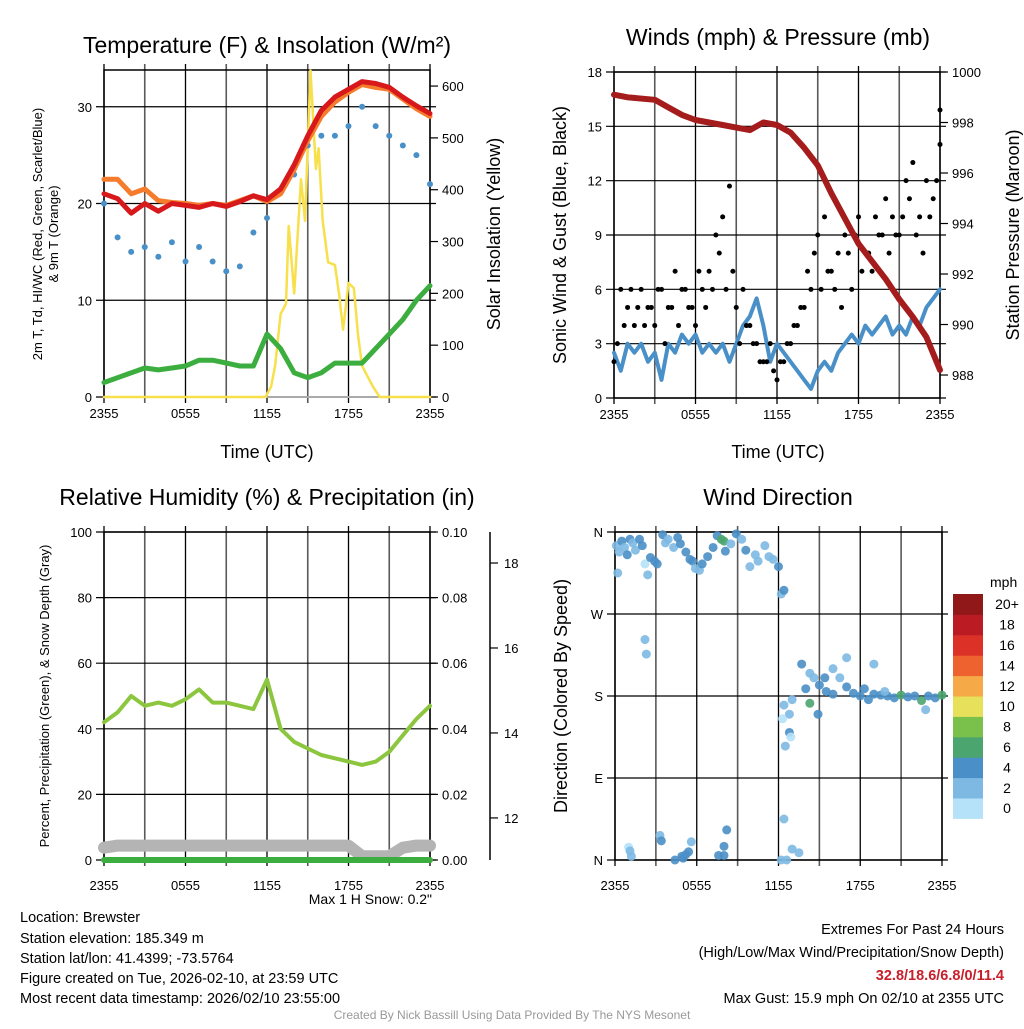 This screenshot has height=1029, width=1024. I want to click on wind-direction-chart-title: Wind Direction, so click(778, 497).